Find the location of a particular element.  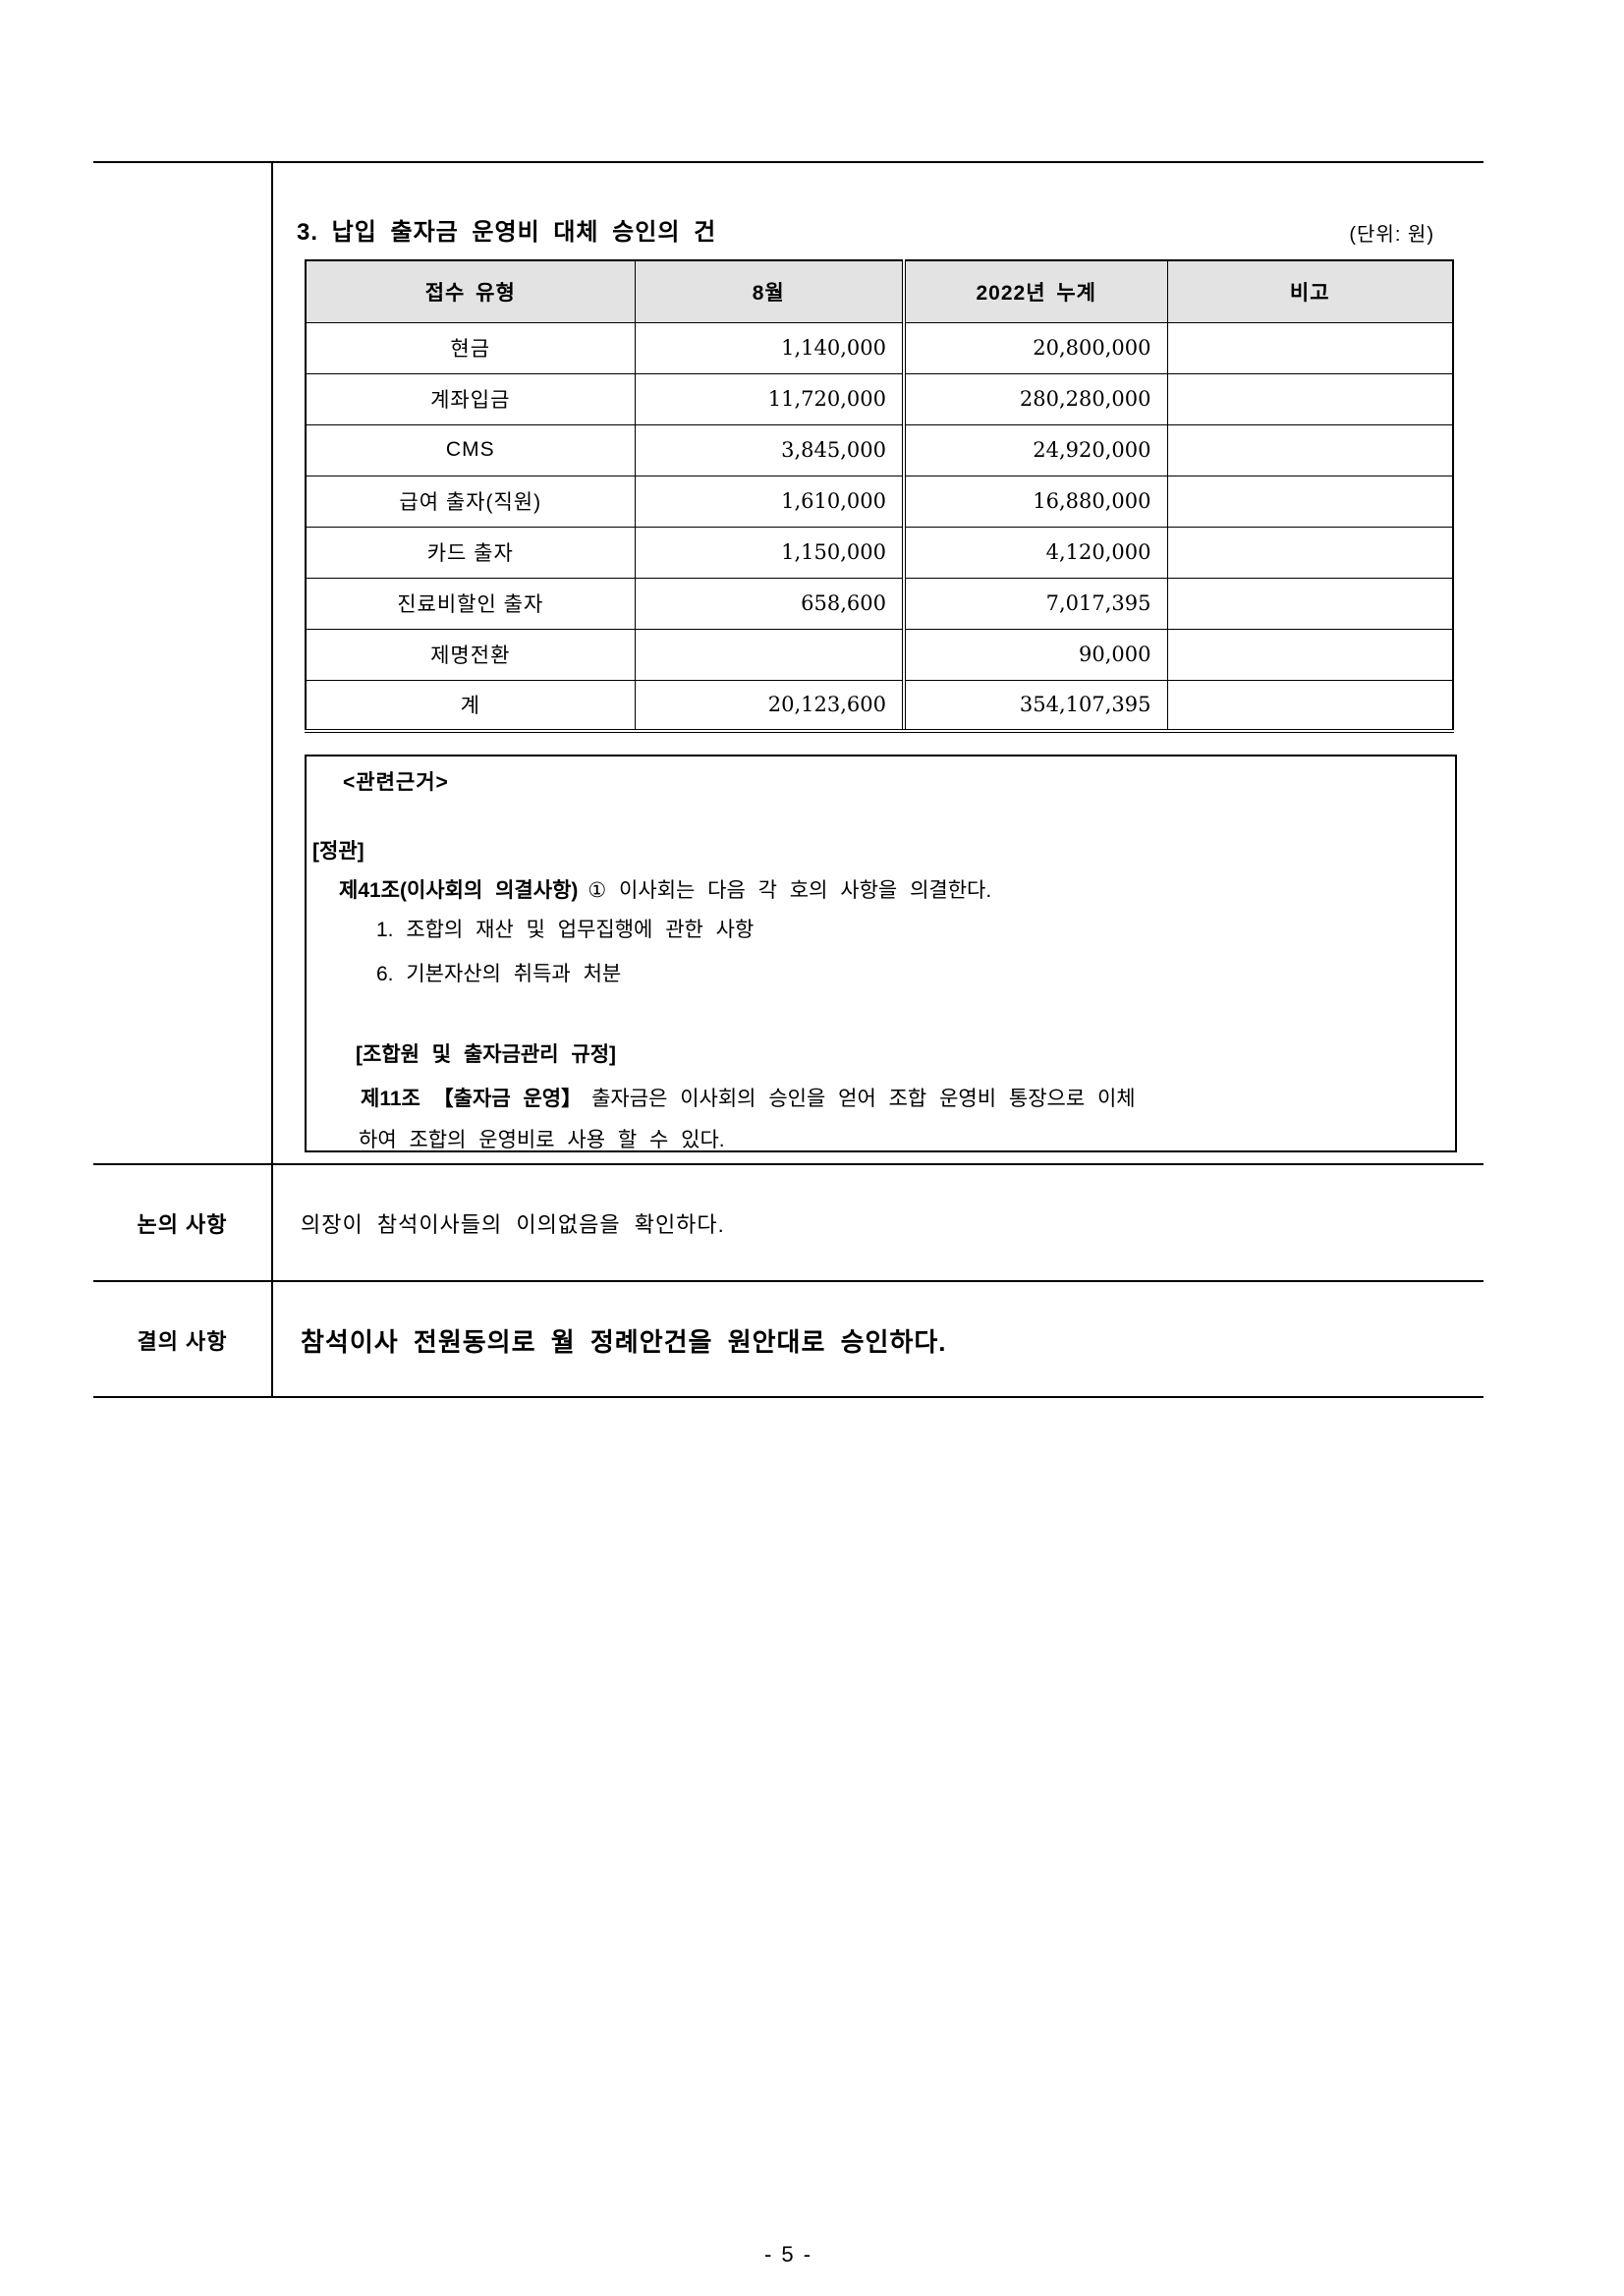

discussion-label: 논의 사항 is located at coordinates (182, 1224).